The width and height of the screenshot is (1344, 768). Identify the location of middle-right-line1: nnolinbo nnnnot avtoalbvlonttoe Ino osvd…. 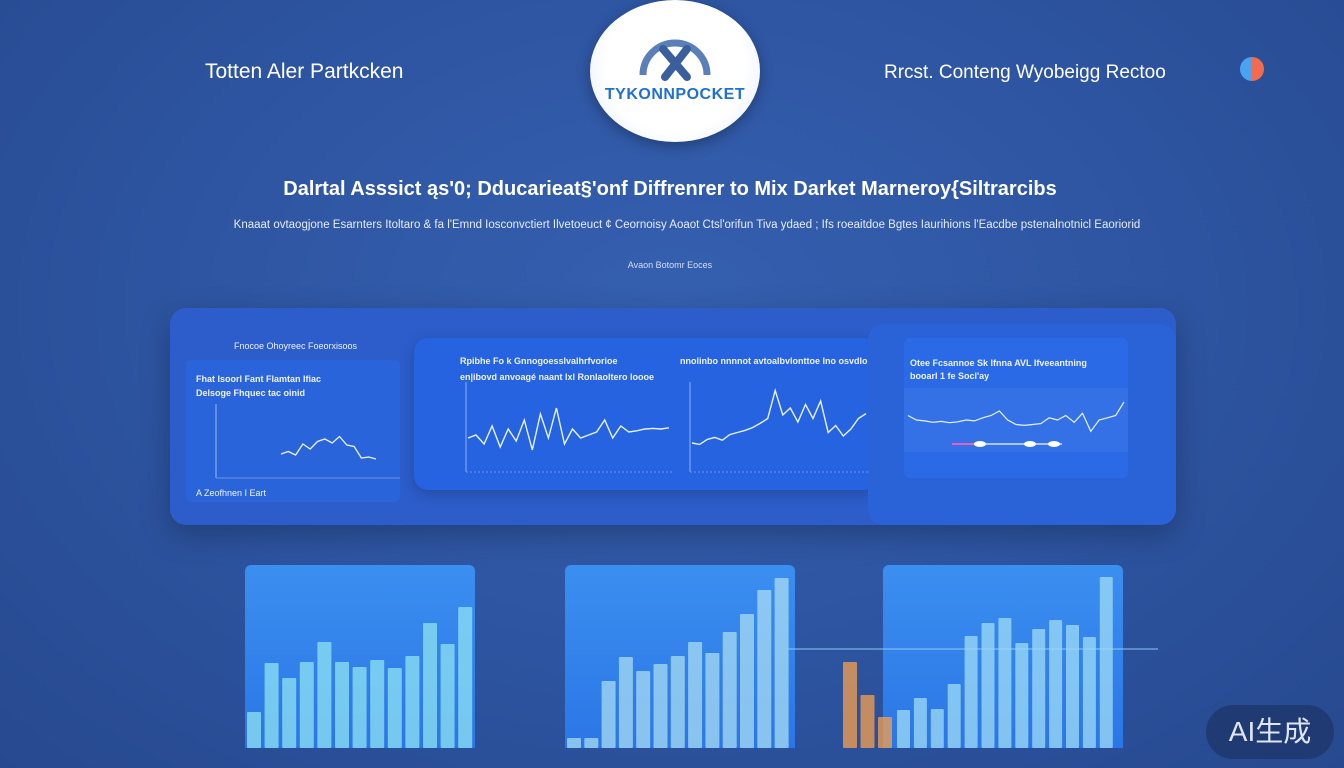
(778, 361).